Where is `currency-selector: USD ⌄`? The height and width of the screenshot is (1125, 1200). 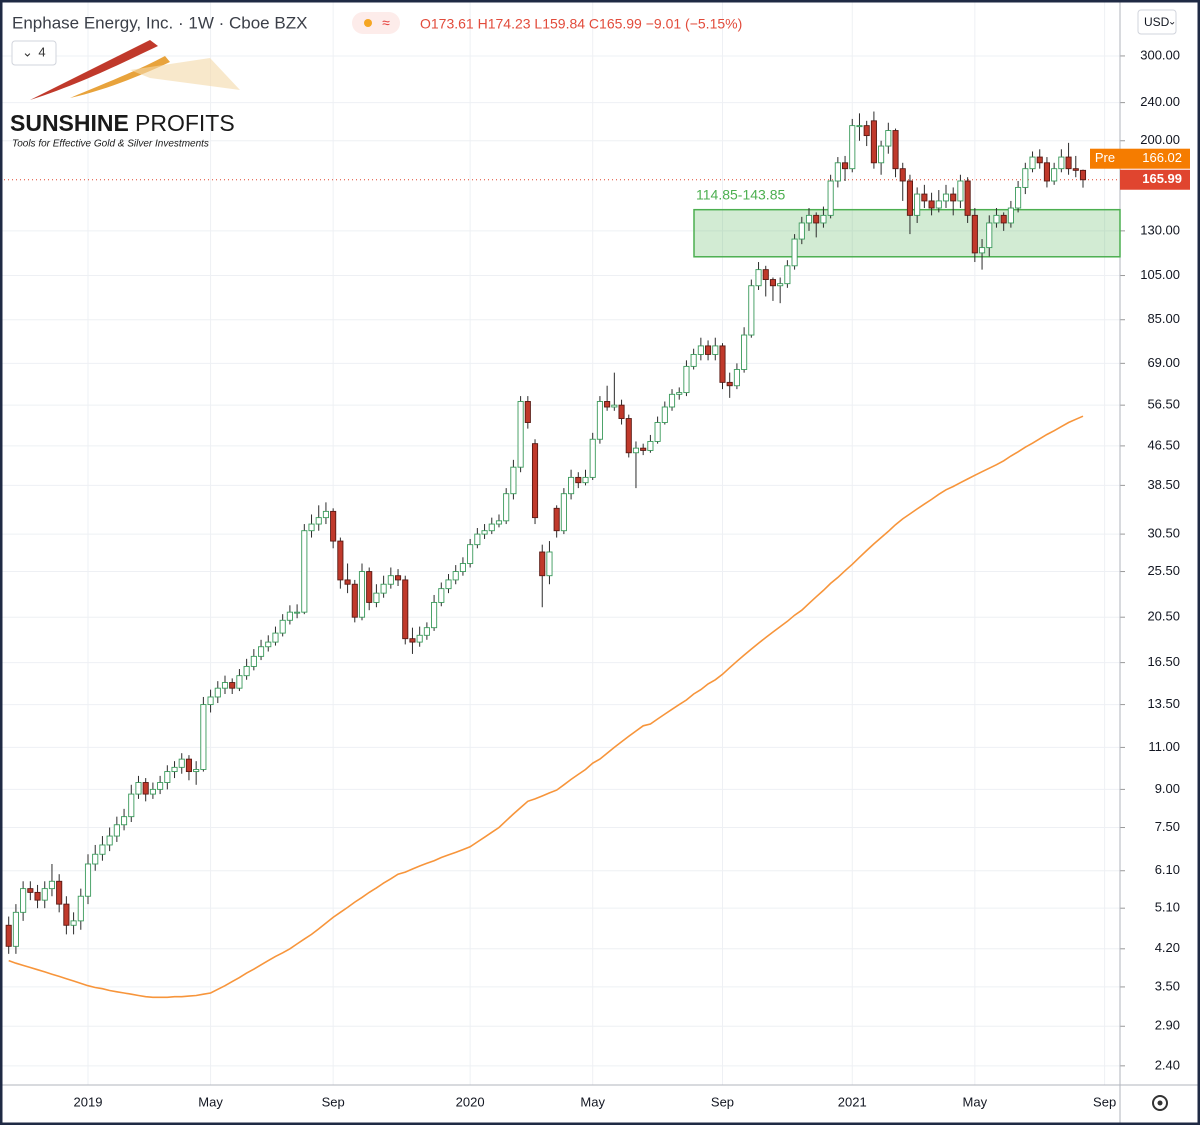 currency-selector: USD ⌄ is located at coordinates (1157, 22).